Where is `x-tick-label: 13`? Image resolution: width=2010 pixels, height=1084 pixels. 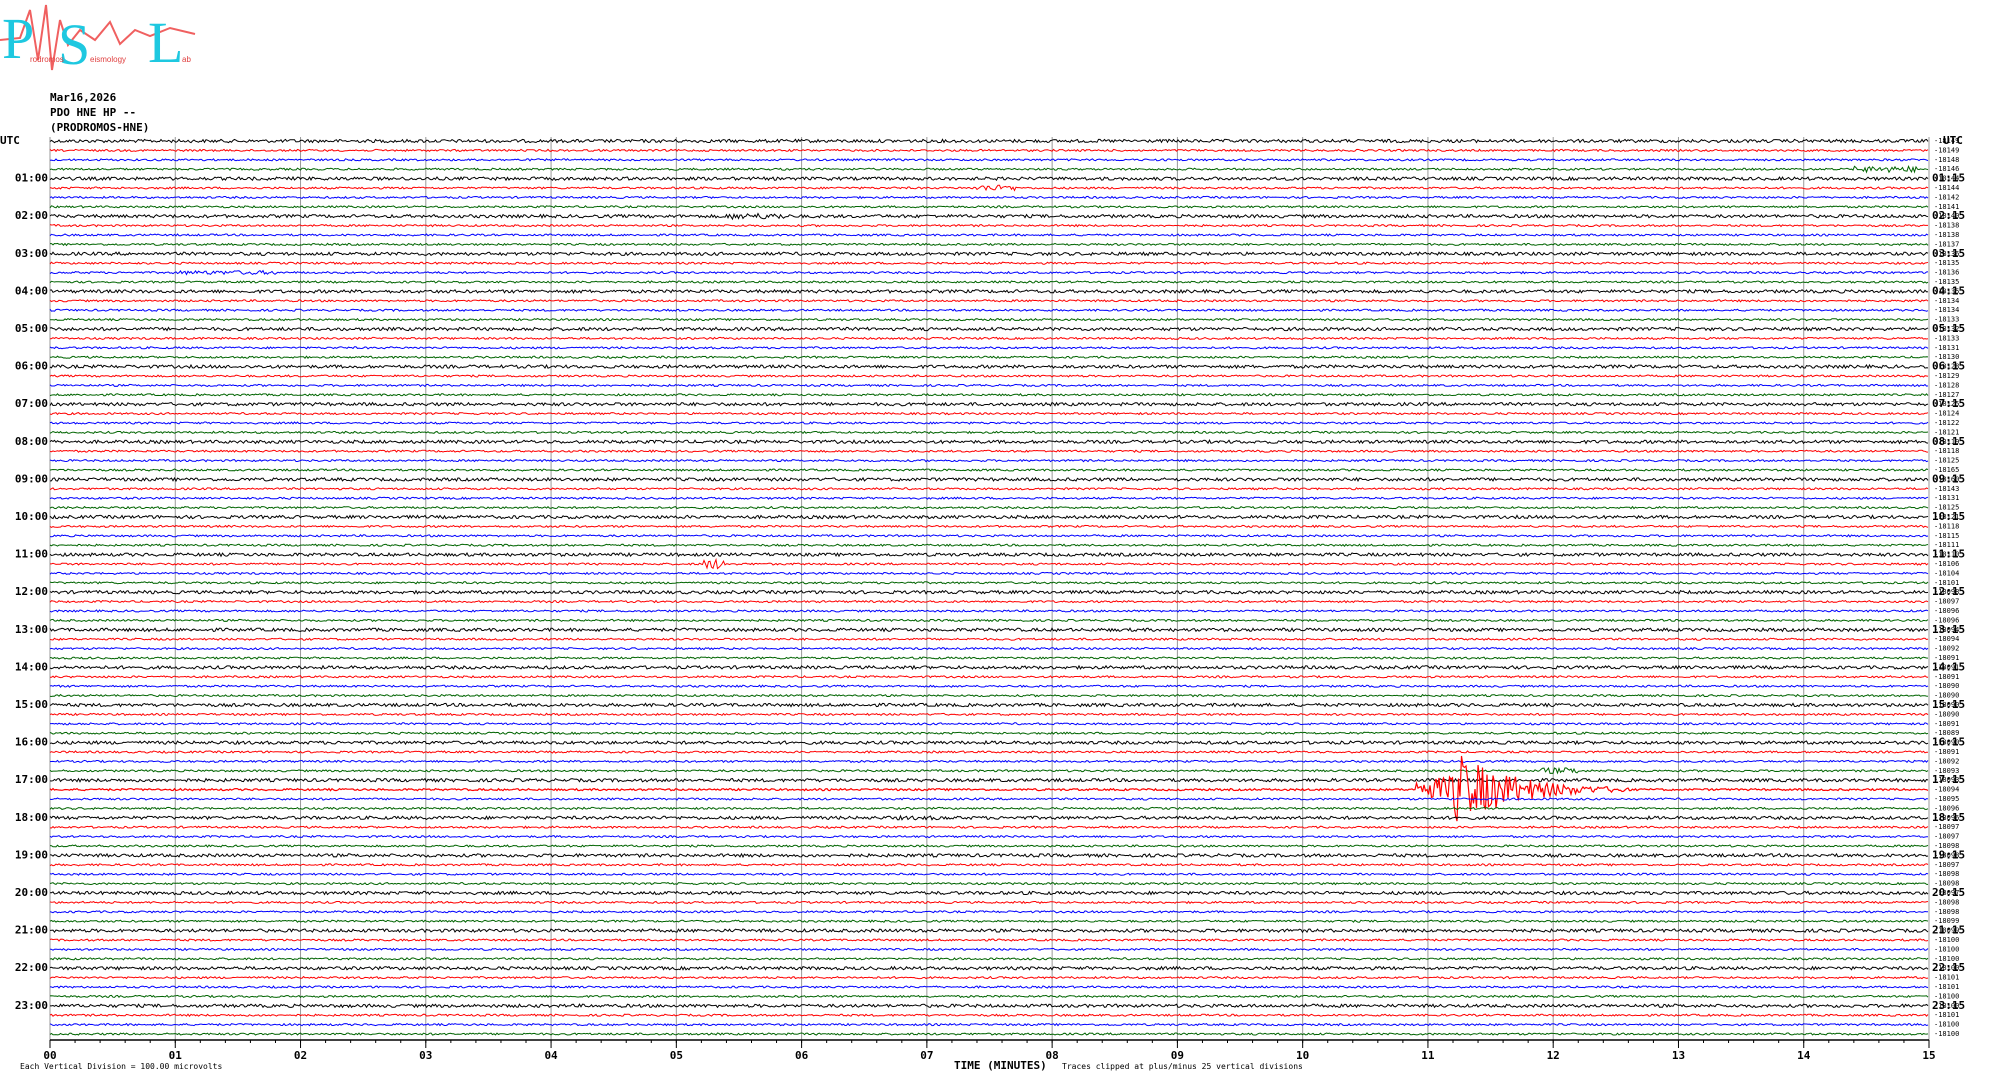 x-tick-label: 13 is located at coordinates (1678, 1055).